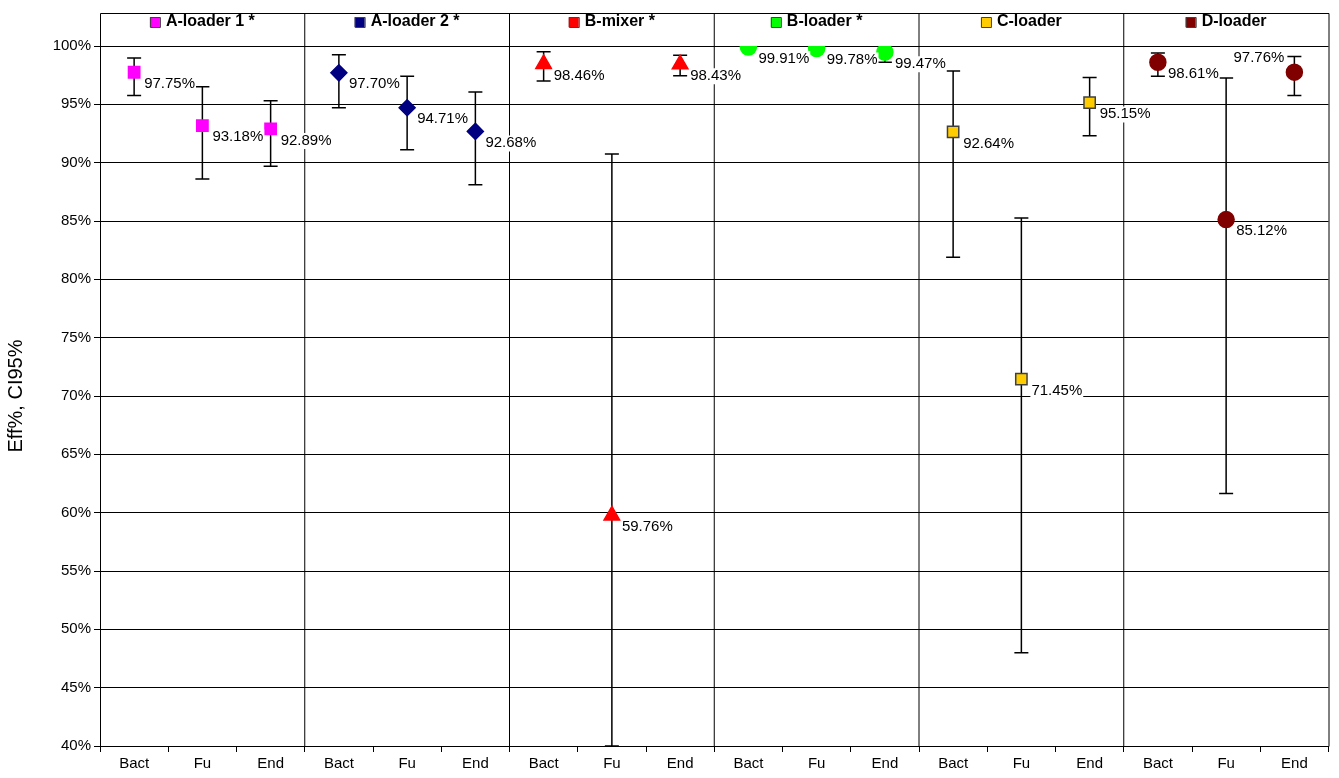 Image resolution: width=1339 pixels, height=778 pixels. I want to click on data-label: 99.91%, so click(784, 57).